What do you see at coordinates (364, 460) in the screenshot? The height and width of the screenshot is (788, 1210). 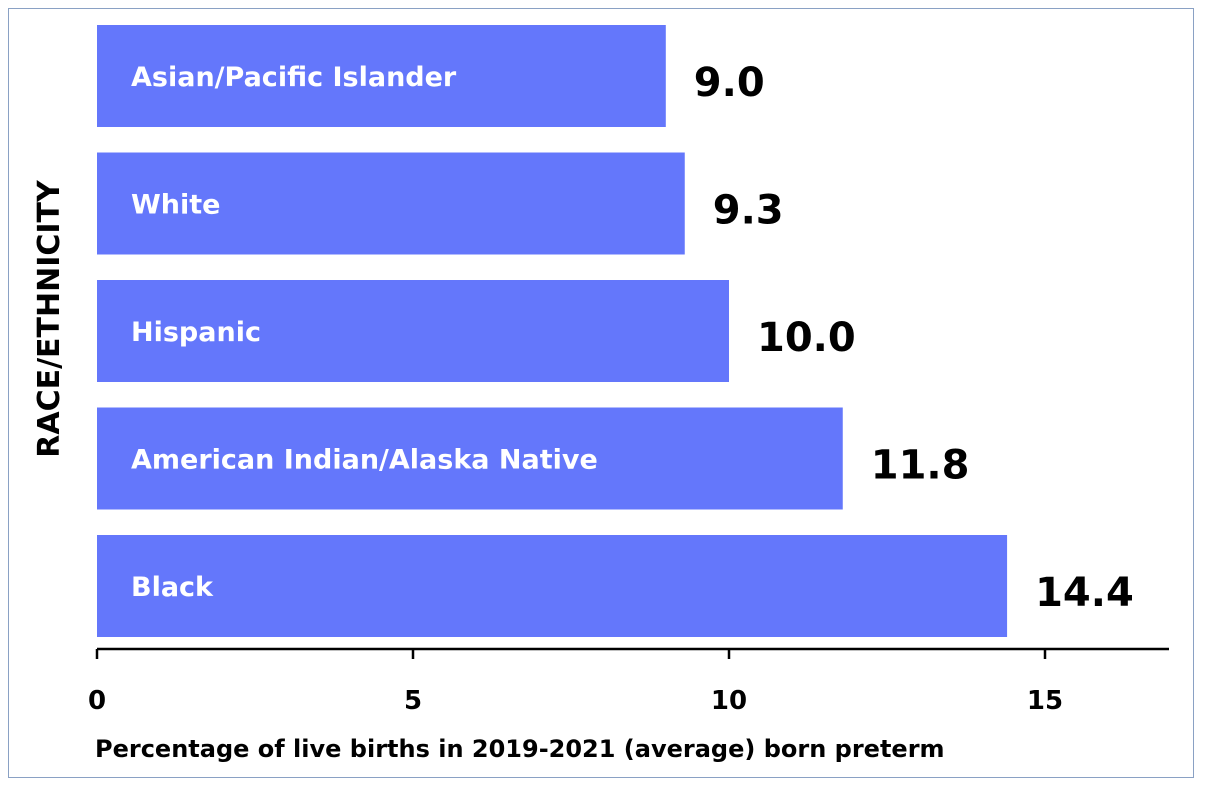 I see `bar-category-label: American Indian/Alaska Native` at bounding box center [364, 460].